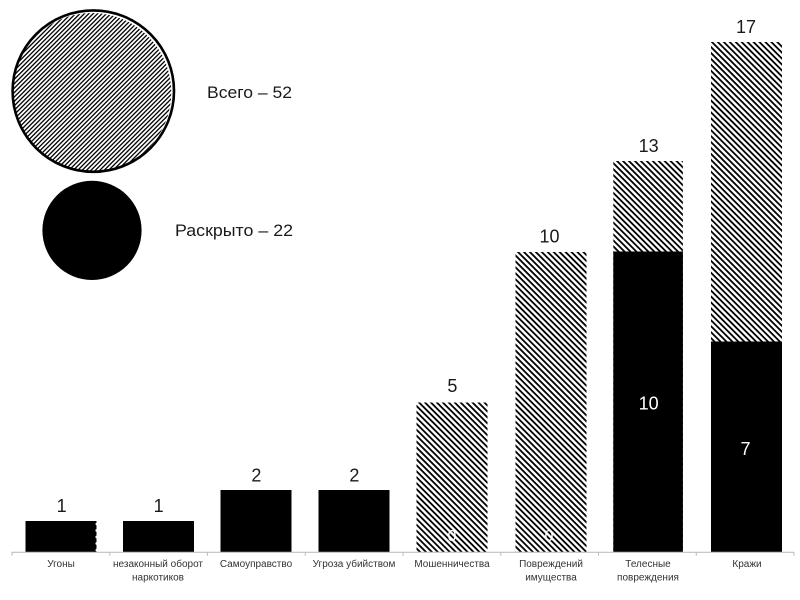 This screenshot has width=800, height=600. What do you see at coordinates (249, 92) in the screenshot?
I see `svg-text: Всего – 52` at bounding box center [249, 92].